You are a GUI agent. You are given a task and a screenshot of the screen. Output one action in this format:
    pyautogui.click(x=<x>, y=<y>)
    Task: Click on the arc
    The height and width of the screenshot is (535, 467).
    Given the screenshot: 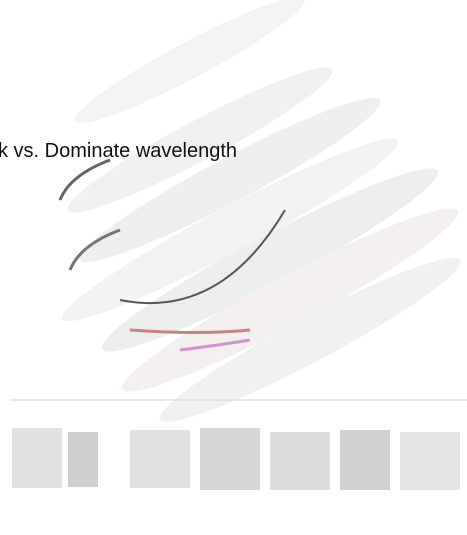 What is the action you would take?
    pyautogui.click(x=202, y=257)
    